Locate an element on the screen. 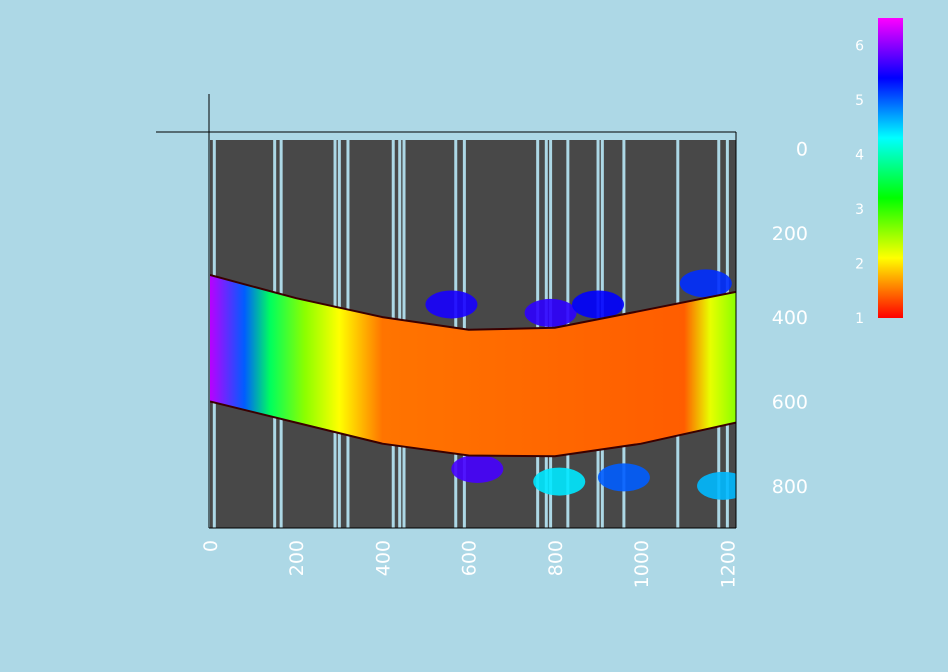 This screenshot has width=948, height=672. colorbar-tick-label: 2 is located at coordinates (859, 265).